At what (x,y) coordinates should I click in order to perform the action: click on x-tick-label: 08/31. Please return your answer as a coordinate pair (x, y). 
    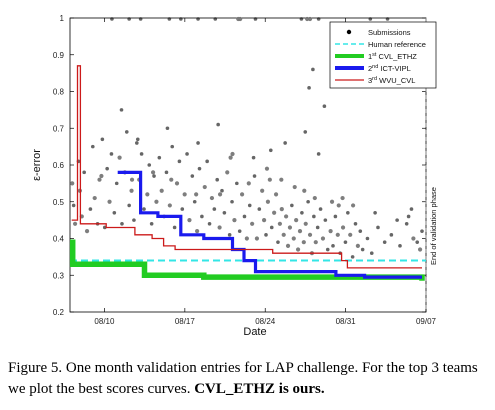
    Looking at the image, I should click on (346, 321).